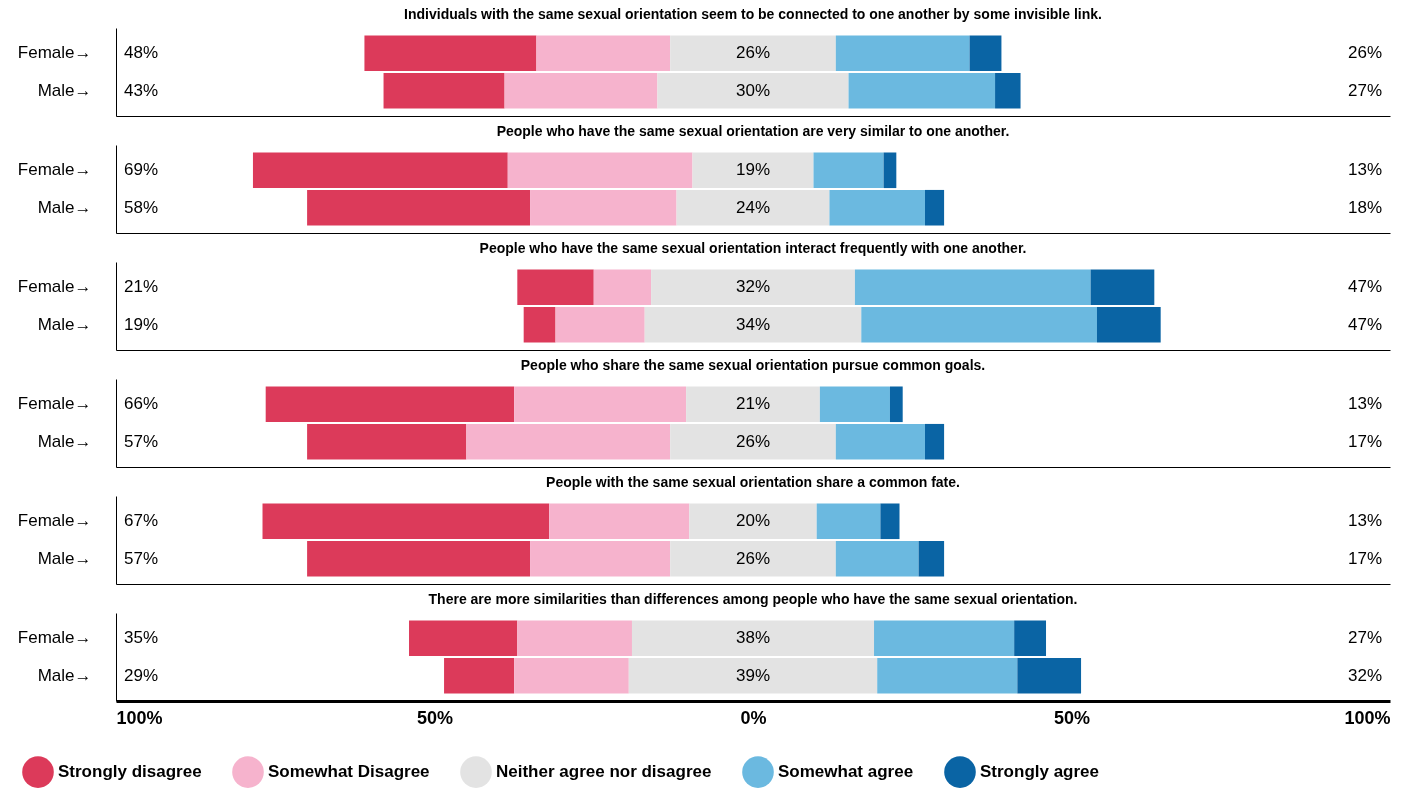  What do you see at coordinates (846, 772) in the screenshot?
I see `legend-label: Somewhat agree` at bounding box center [846, 772].